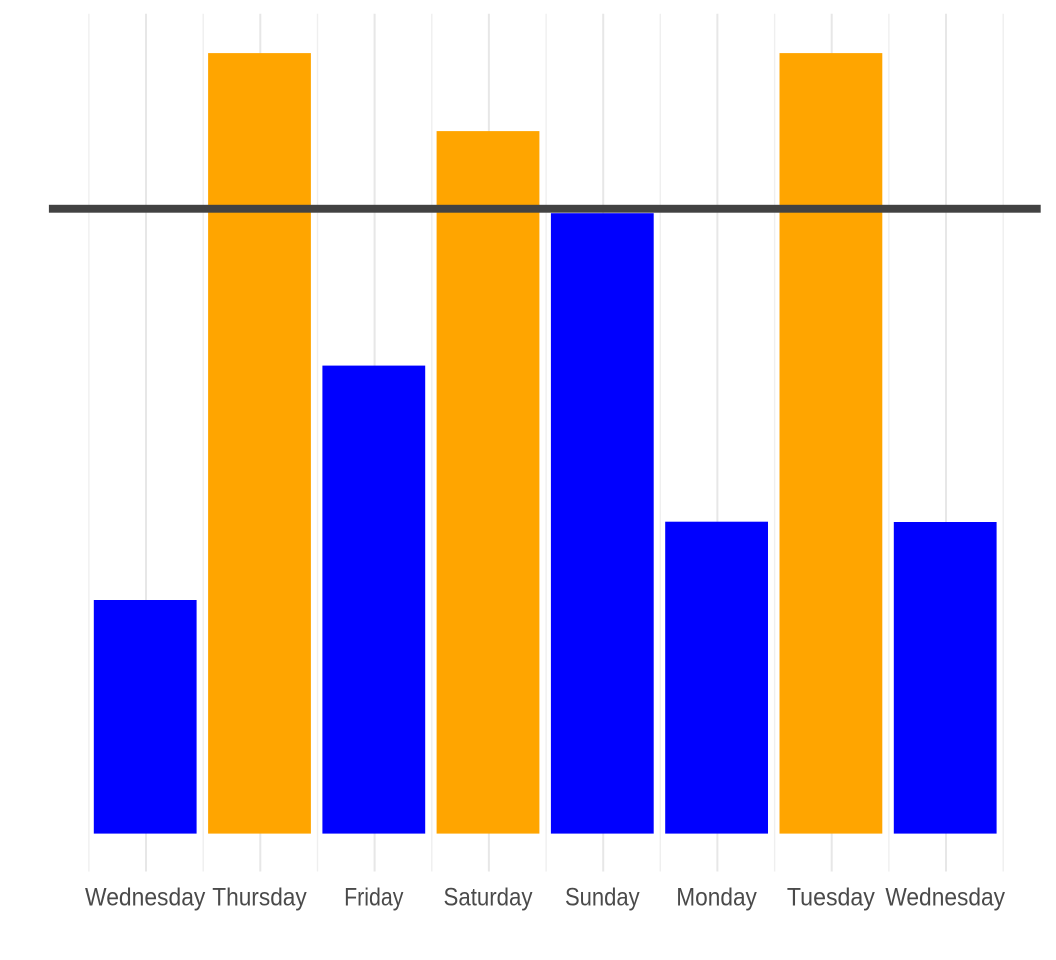 The width and height of the screenshot is (1056, 960). Describe the element at coordinates (488, 898) in the screenshot. I see `svg-text: Saturday` at that location.